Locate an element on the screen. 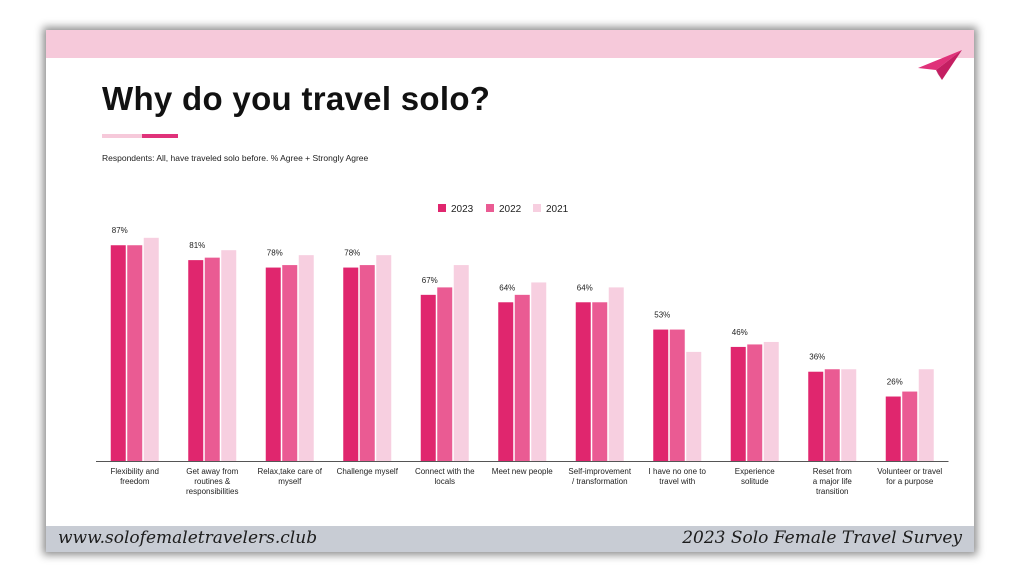  category-label-10-1: for a purpose is located at coordinates (910, 481).